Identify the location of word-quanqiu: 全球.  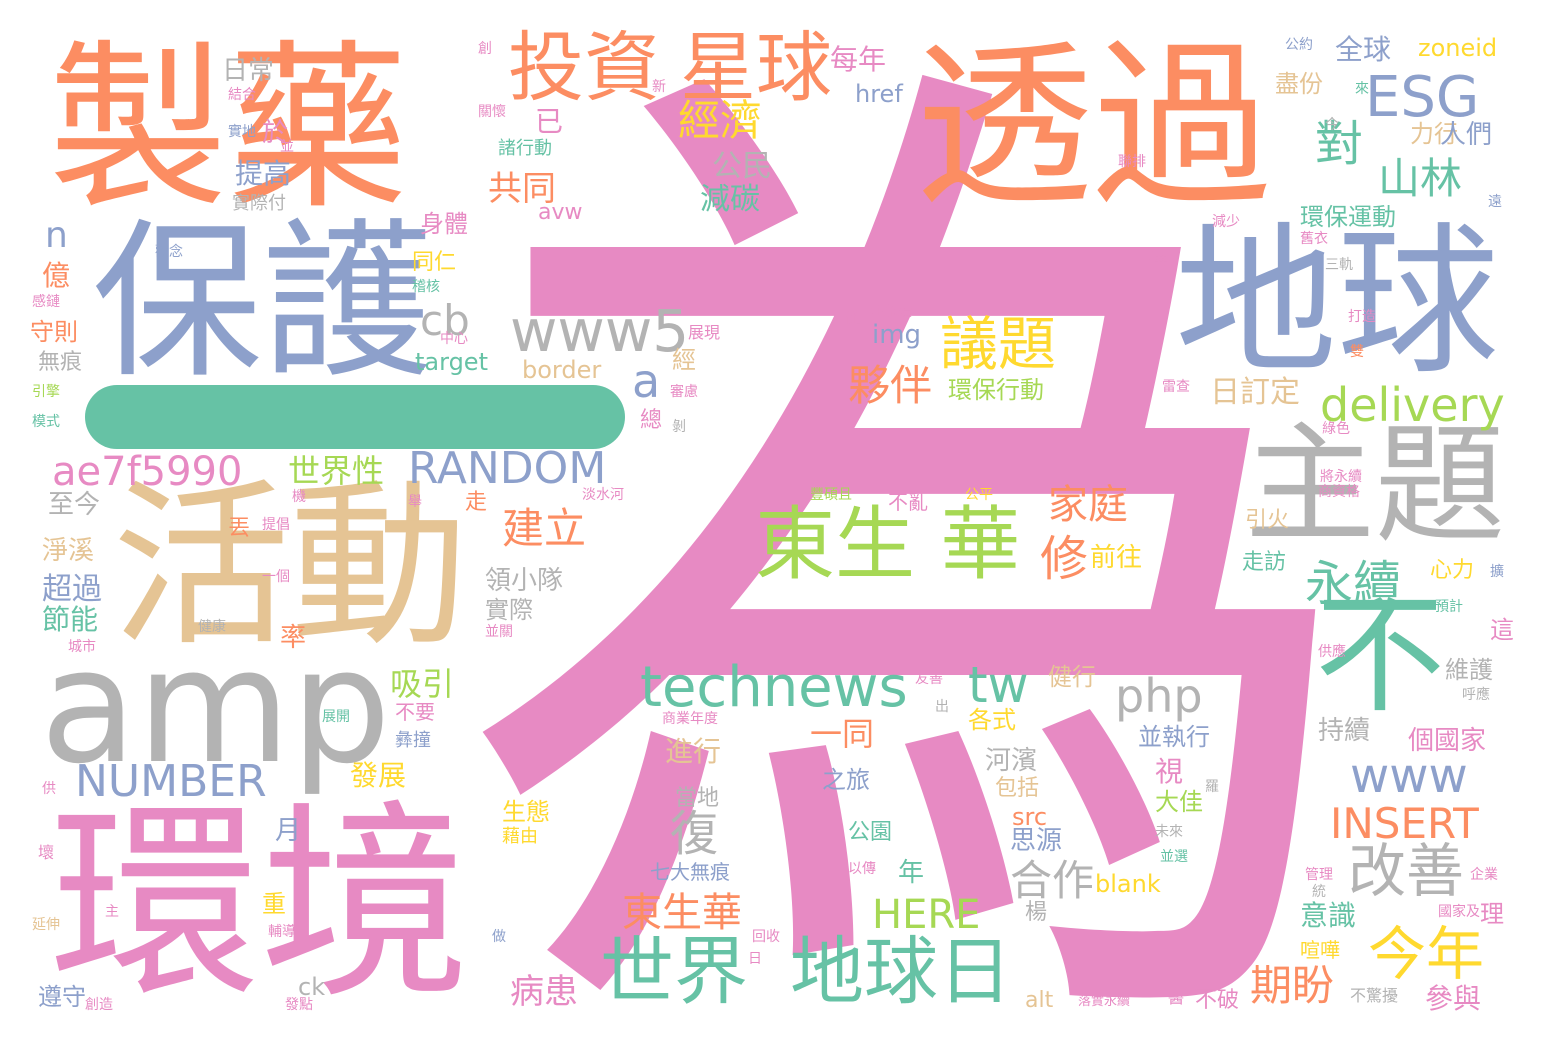
(1363, 49).